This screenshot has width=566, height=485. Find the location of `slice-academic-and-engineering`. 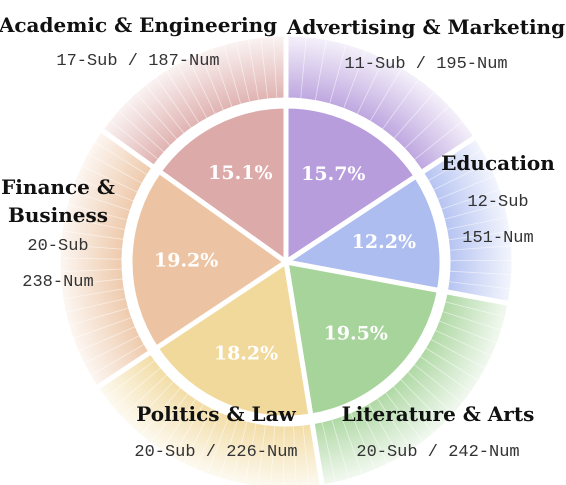

slice-academic-and-engineering is located at coordinates (222, 184).